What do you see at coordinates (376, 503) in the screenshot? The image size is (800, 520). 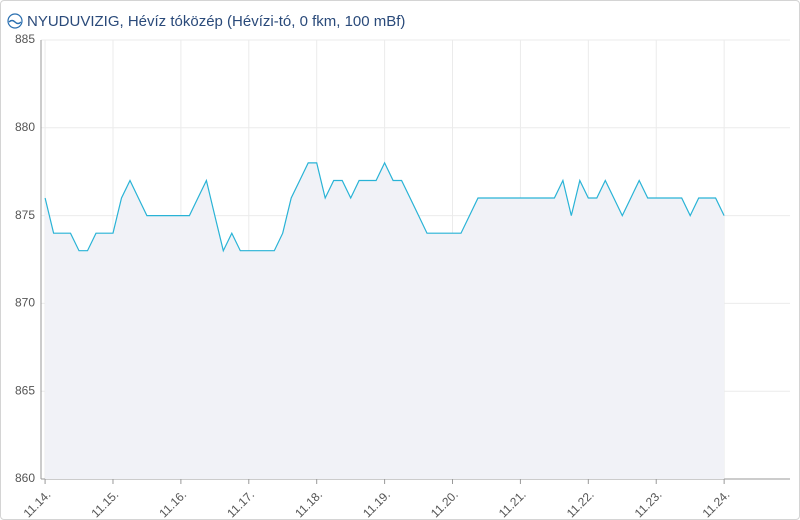 I see `x-tick-label: 11.19.` at bounding box center [376, 503].